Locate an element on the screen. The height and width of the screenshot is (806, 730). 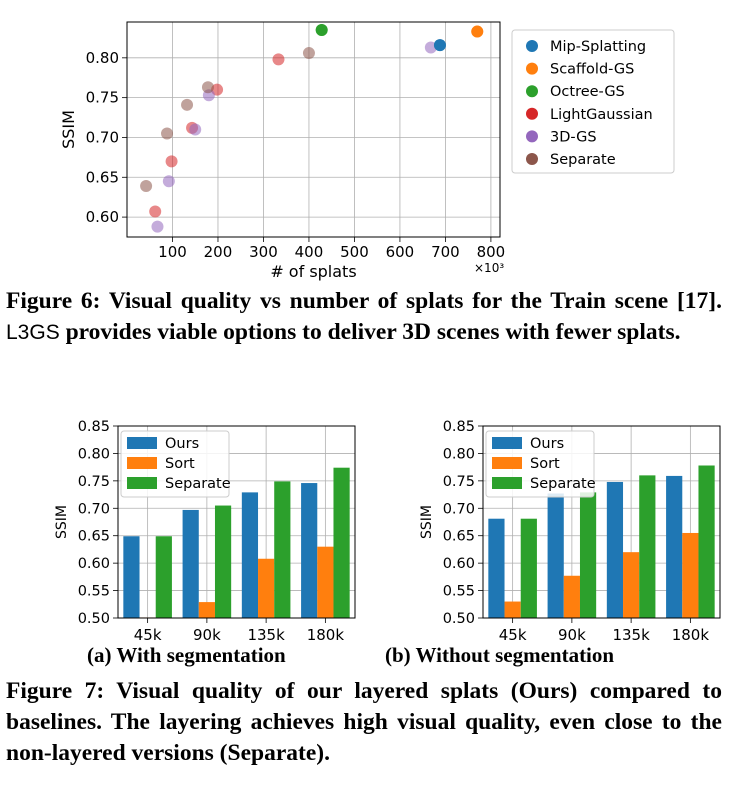
legend-label: Octree-GS is located at coordinates (587, 92).